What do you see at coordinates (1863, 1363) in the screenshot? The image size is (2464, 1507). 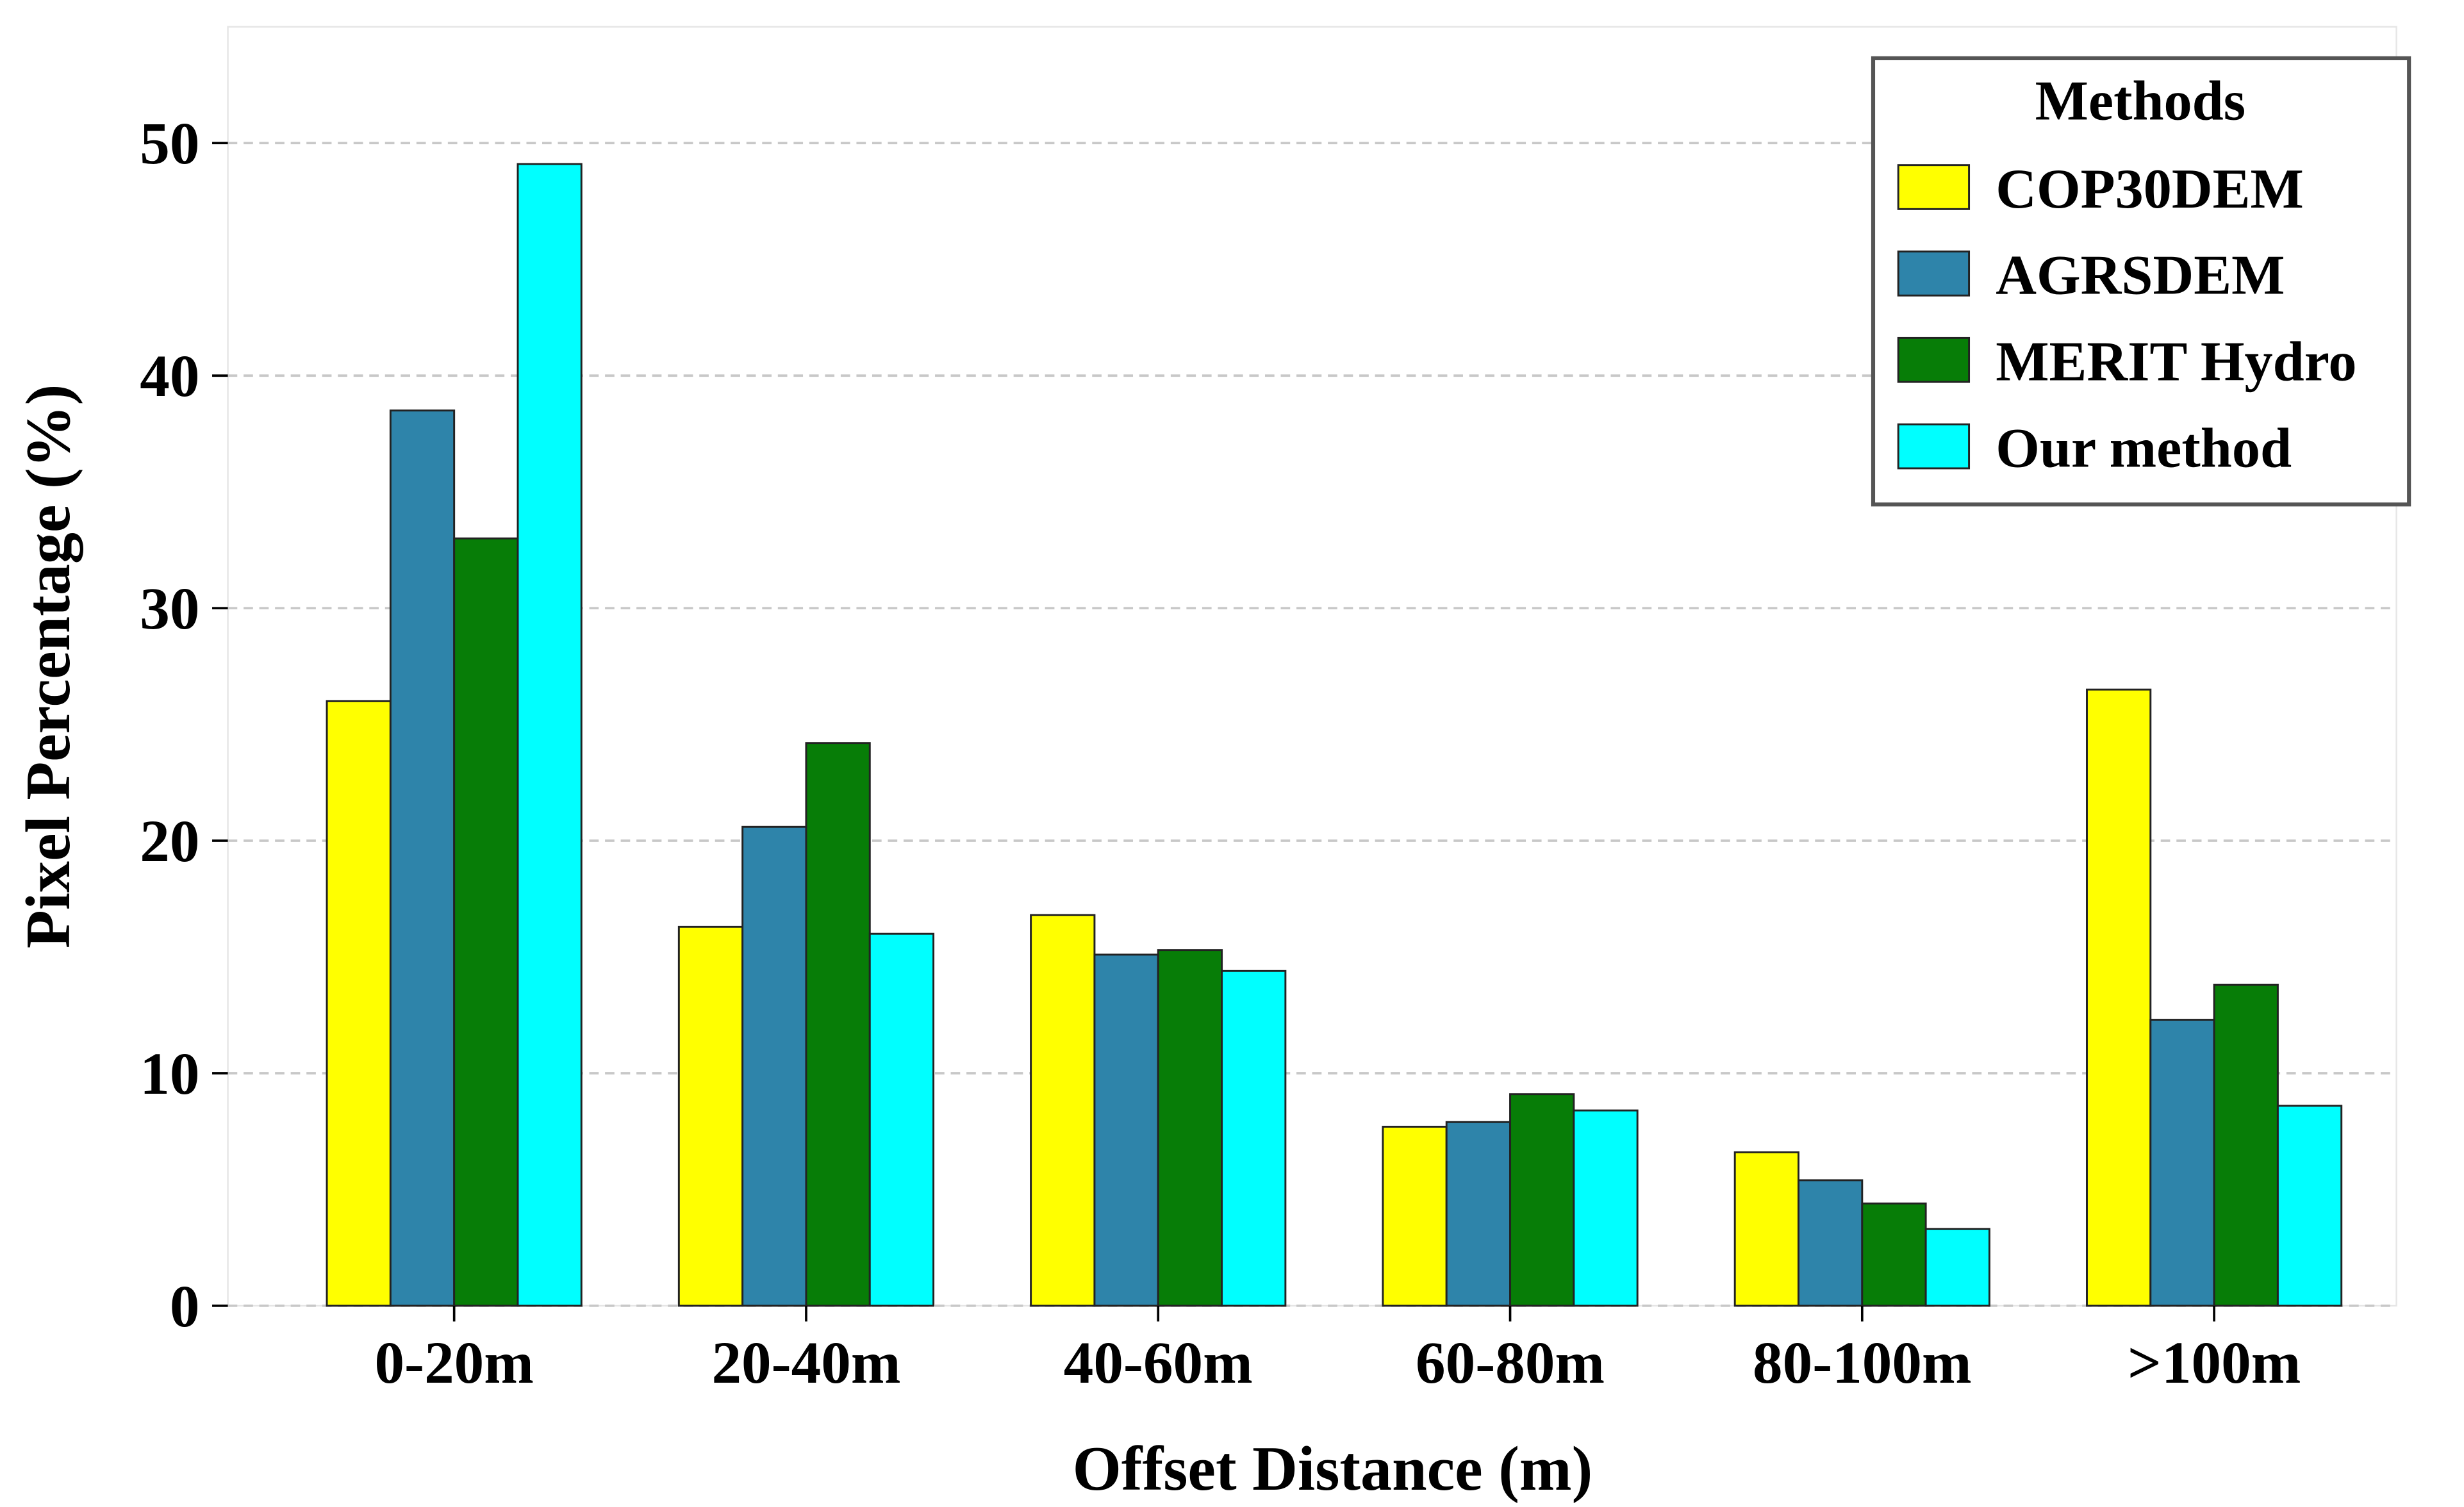 I see `x-tick-label: 80-100m` at bounding box center [1863, 1363].